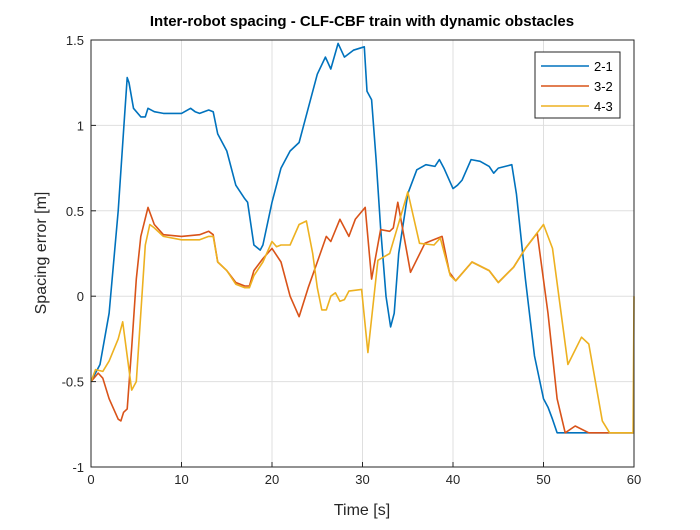 This screenshot has width=700, height=530. I want to click on legend-label: 3-2, so click(603, 86).